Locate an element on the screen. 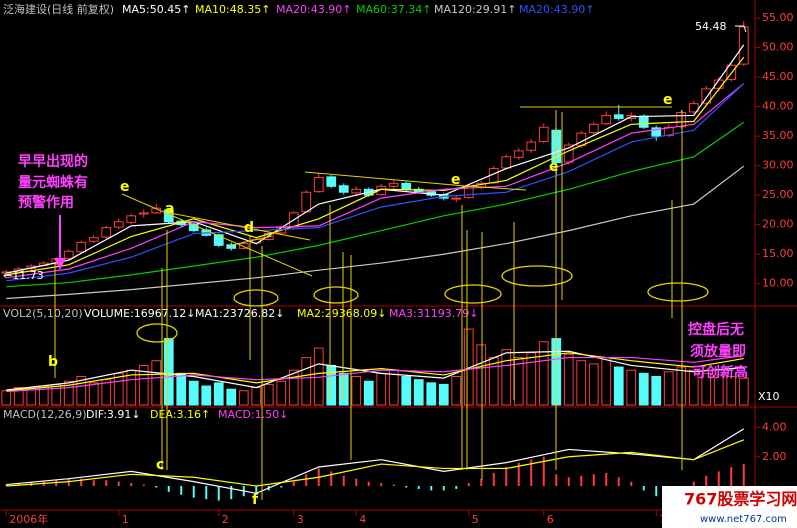 This screenshot has width=797, height=528. legend-entry: MA120:29.91↑ is located at coordinates (475, 9).